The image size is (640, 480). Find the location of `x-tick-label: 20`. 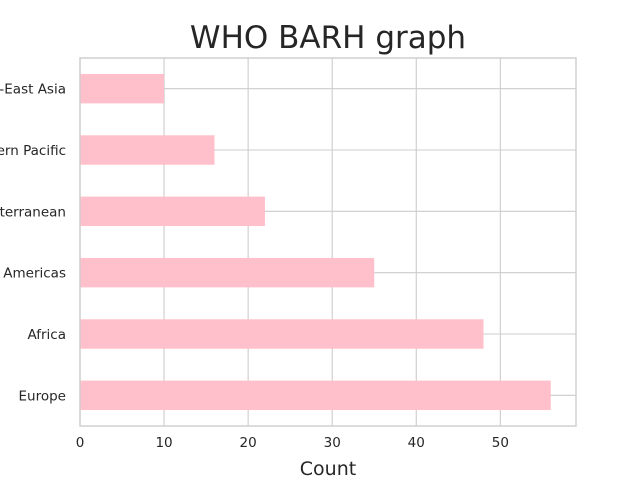

x-tick-label: 20 is located at coordinates (248, 443).